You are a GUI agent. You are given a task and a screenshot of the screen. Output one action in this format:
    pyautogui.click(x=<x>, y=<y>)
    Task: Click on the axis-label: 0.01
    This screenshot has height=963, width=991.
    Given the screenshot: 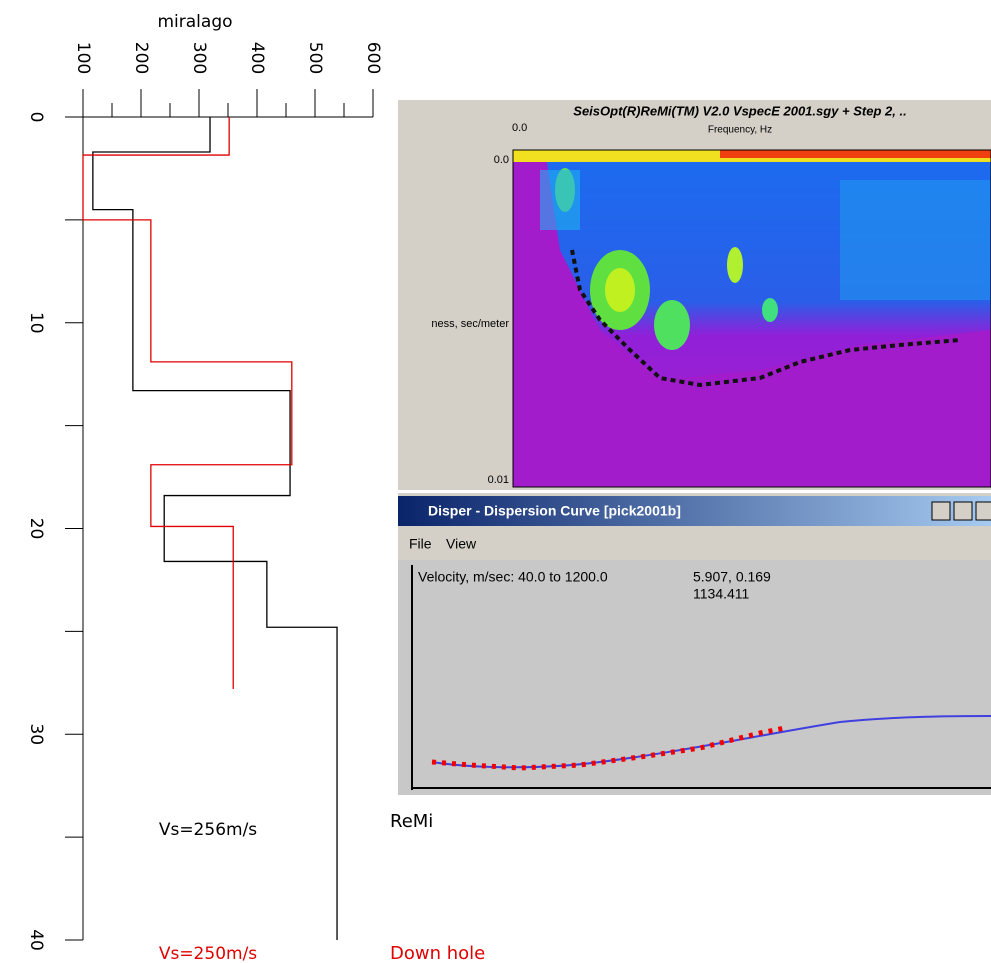 What is the action you would take?
    pyautogui.click(x=498, y=480)
    